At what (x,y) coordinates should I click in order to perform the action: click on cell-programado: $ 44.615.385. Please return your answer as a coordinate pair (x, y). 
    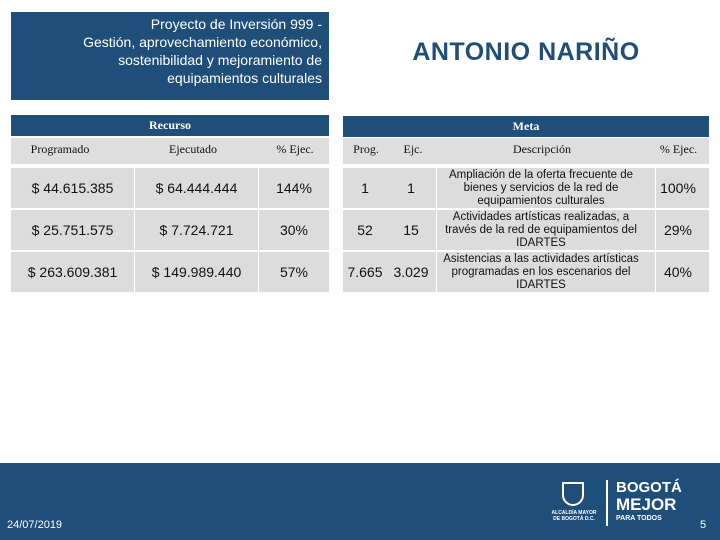
    Looking at the image, I should click on (72, 188).